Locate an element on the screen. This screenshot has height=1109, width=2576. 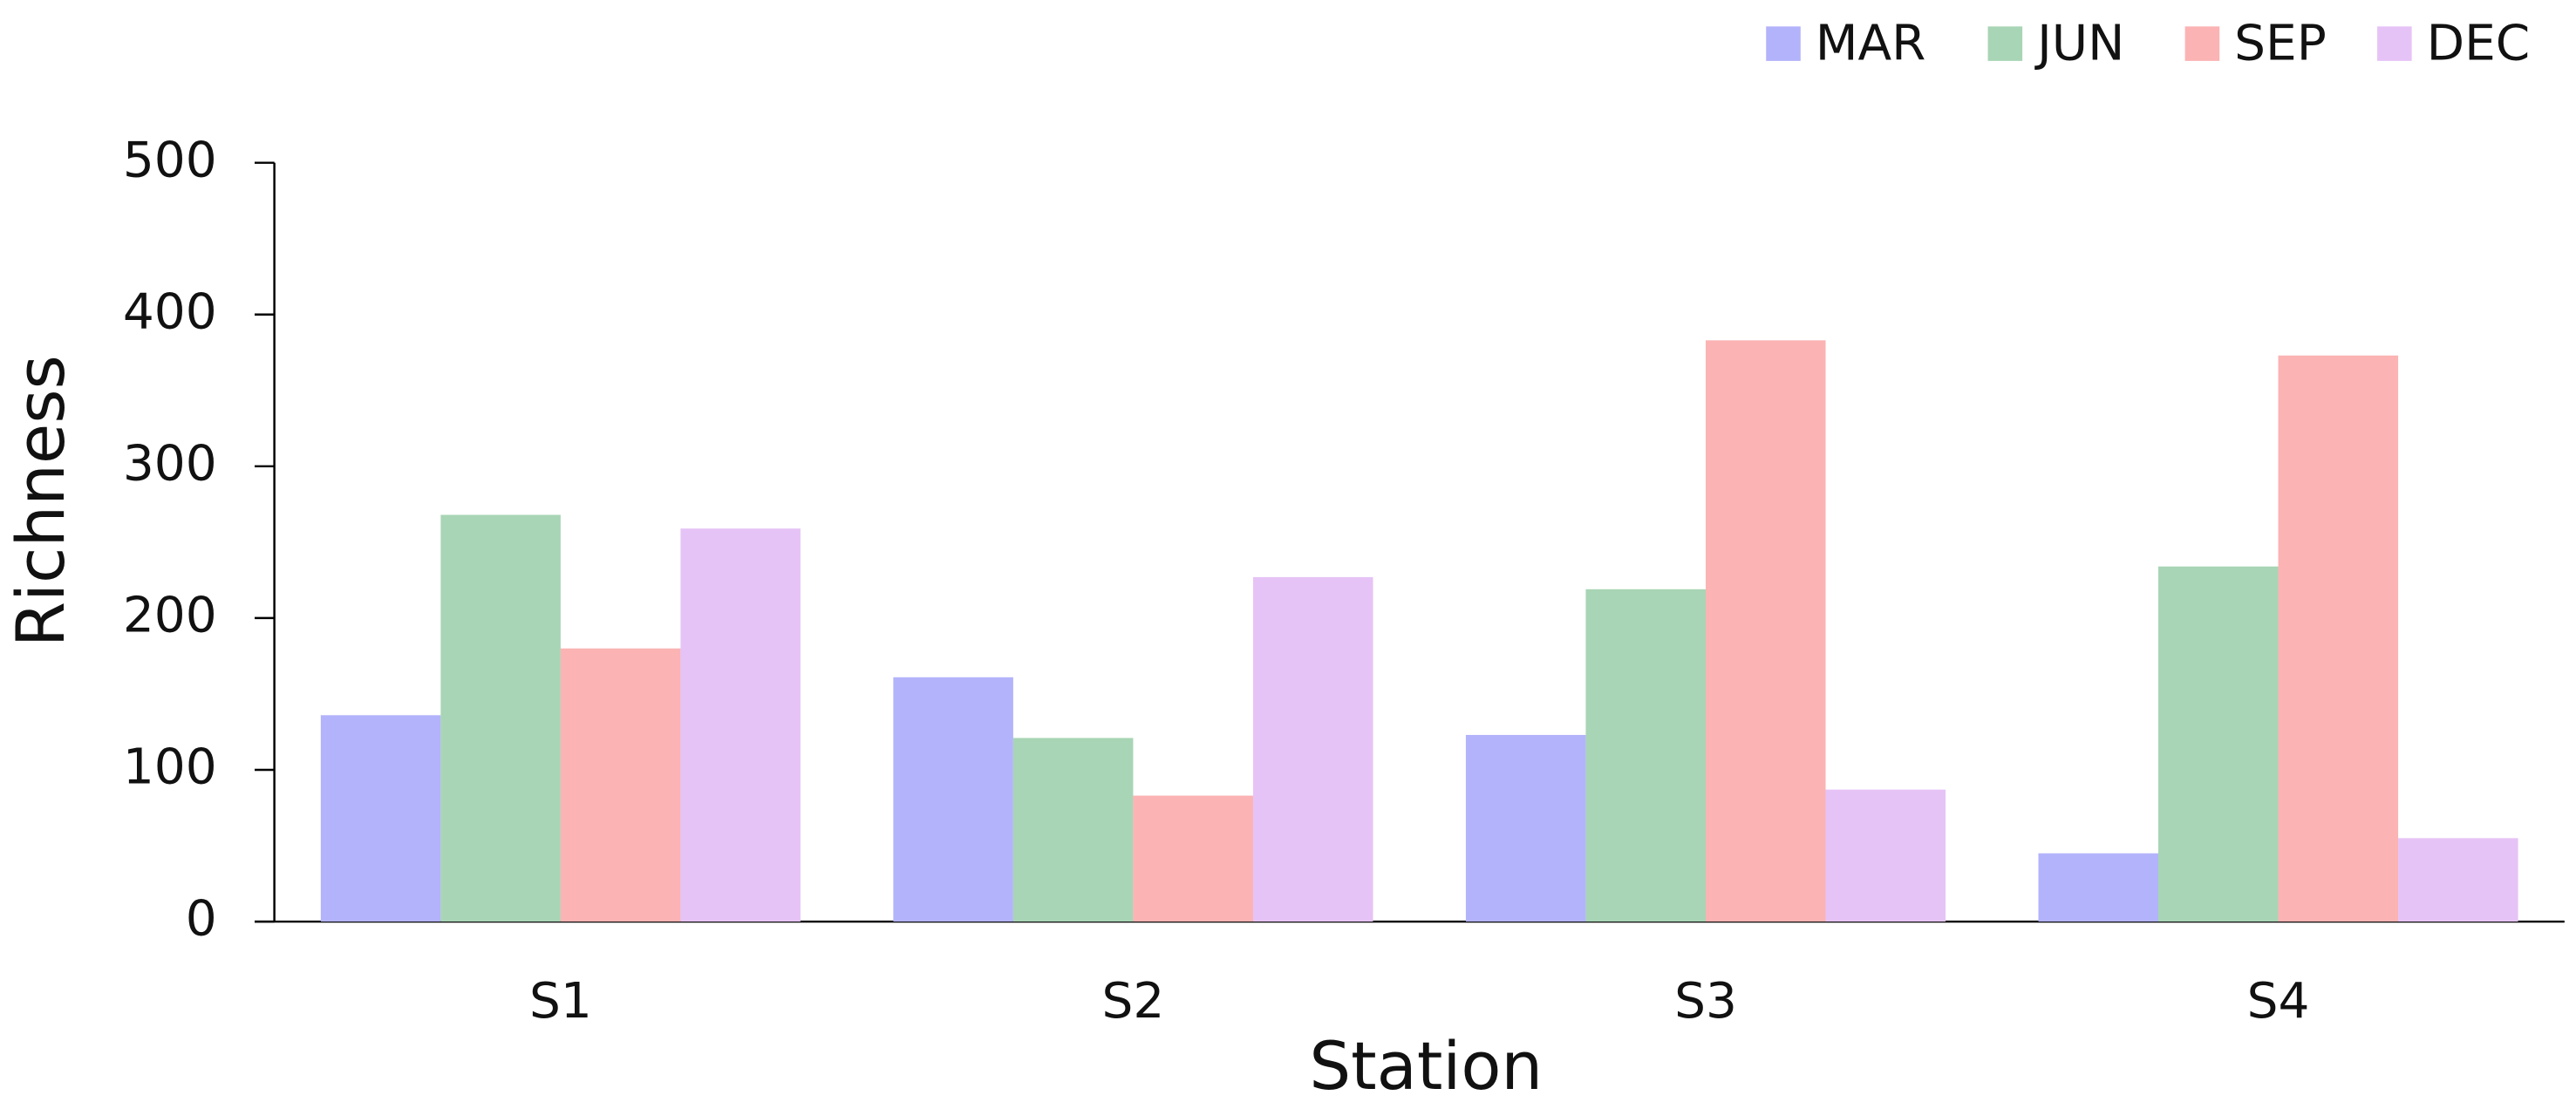
x-tick-label: S4 is located at coordinates (2279, 1001).